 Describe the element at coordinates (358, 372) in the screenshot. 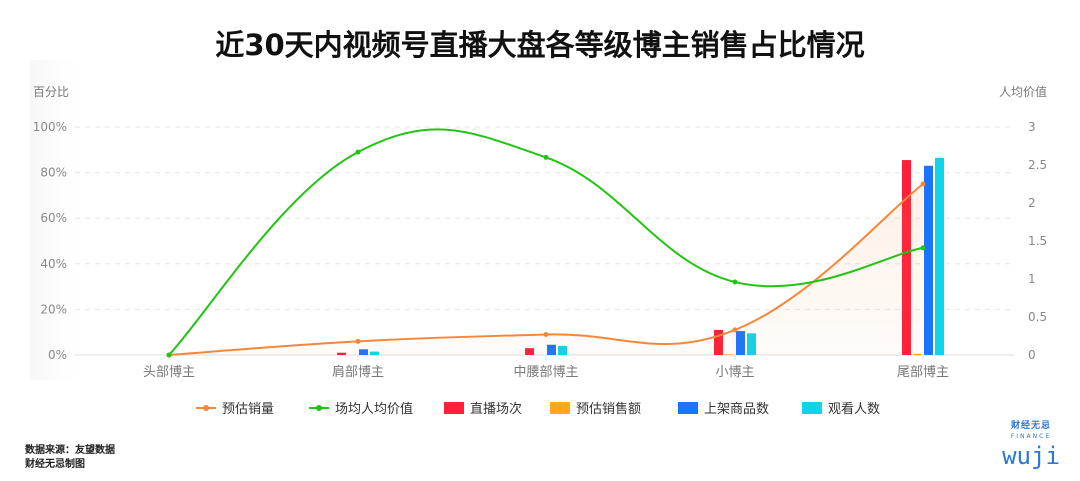

I see `x-tick-label: 肩部博主` at that location.